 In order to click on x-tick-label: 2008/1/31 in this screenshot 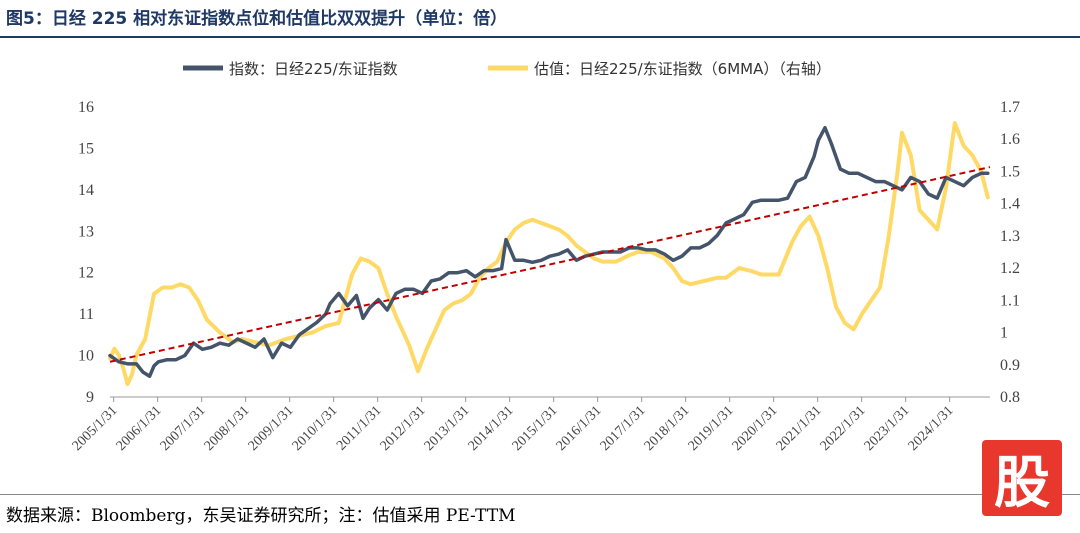, I will do `click(227, 428)`.